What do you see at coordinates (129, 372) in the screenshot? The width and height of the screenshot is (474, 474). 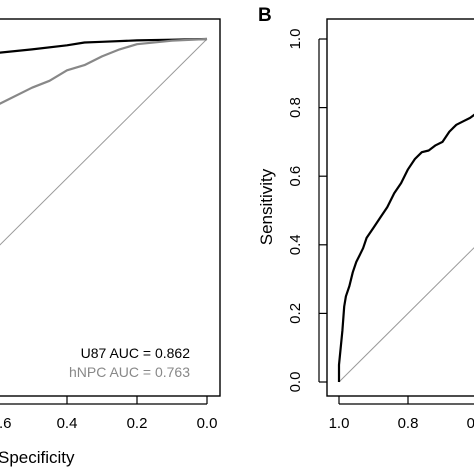 I see `panel-a-legend-entry: hNPC AUC = 0.763` at bounding box center [129, 372].